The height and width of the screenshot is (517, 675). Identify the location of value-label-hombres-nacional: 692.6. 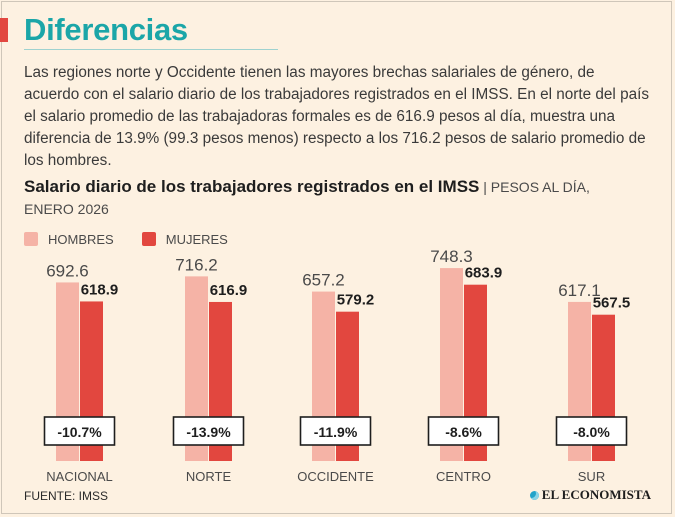
(67, 270).